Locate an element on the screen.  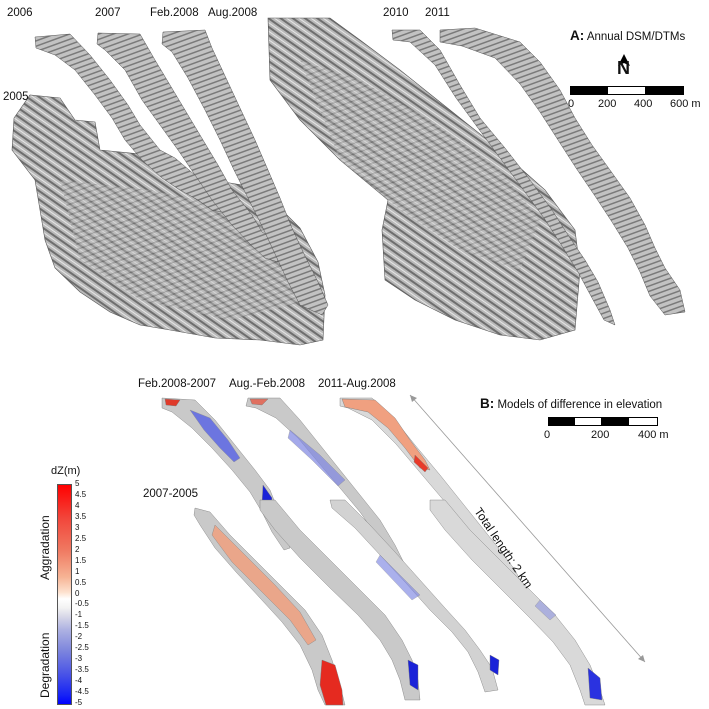
north-label: N is located at coordinates (623, 68).